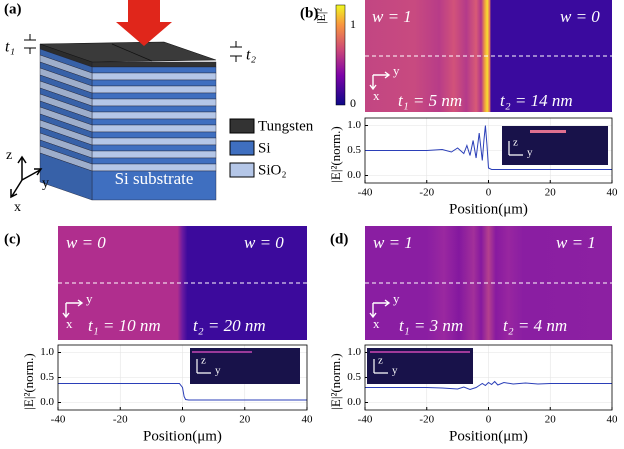 The image size is (624, 449). Describe the element at coordinates (321, 16) in the screenshot. I see `label: |E|²` at that location.